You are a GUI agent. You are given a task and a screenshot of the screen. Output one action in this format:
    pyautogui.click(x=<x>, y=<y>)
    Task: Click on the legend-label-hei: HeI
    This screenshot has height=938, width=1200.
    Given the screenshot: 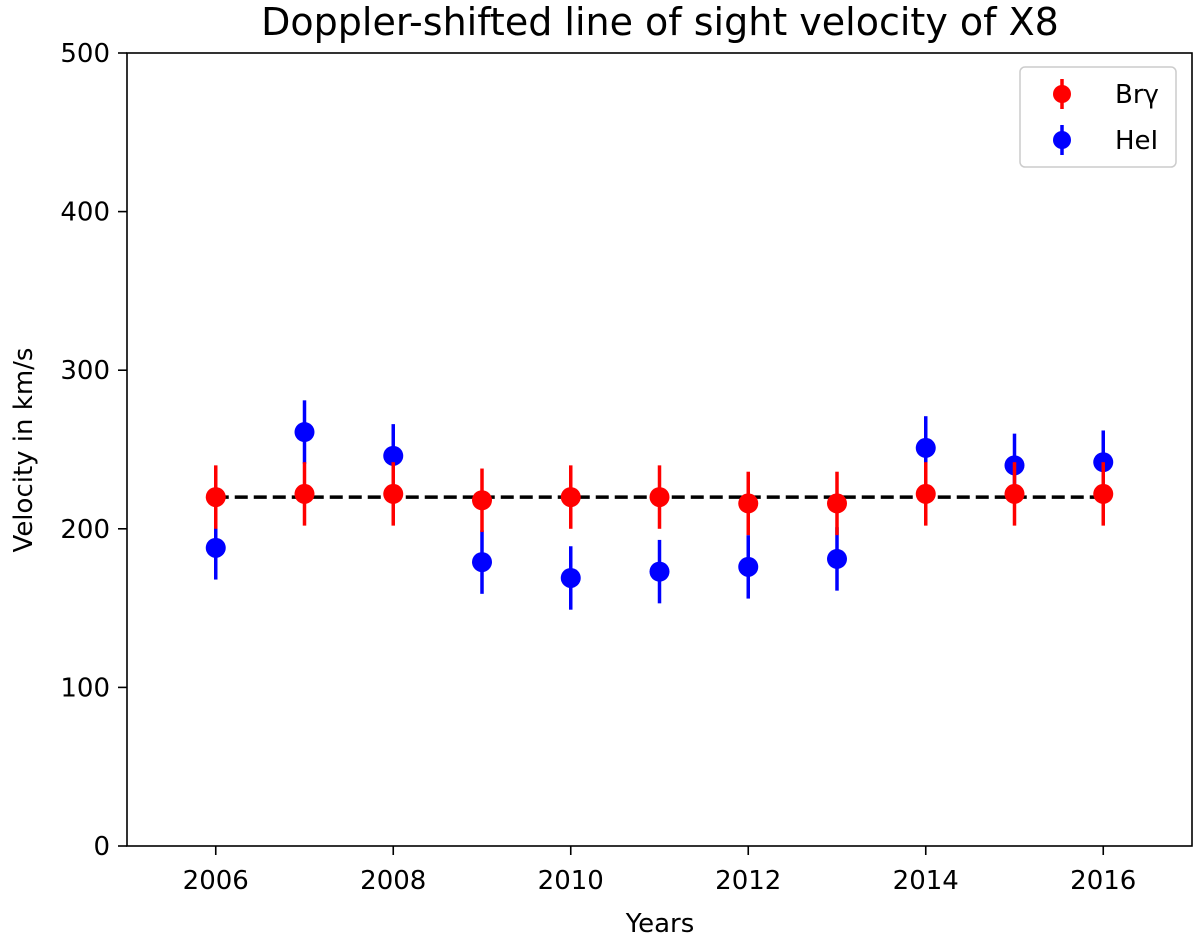 What is the action you would take?
    pyautogui.click(x=1136, y=141)
    